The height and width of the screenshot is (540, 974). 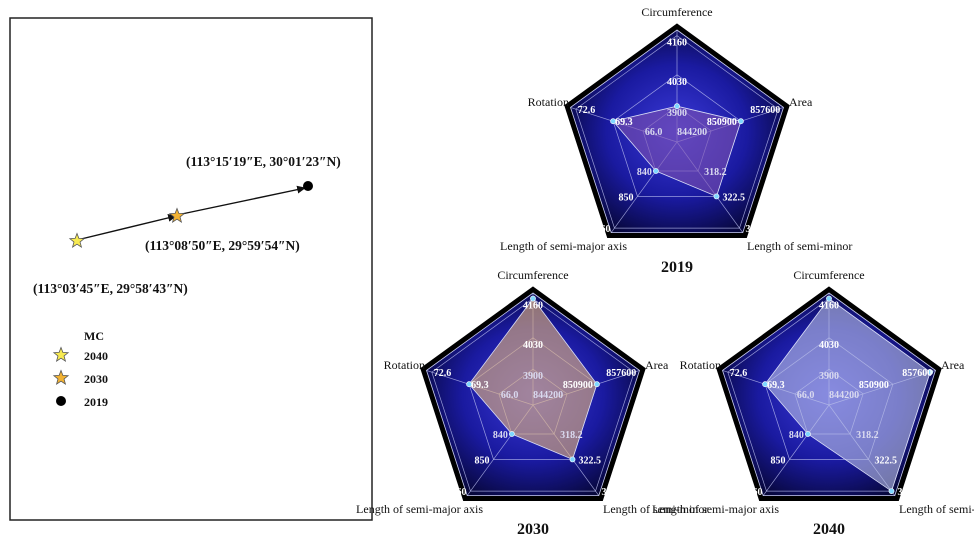 What do you see at coordinates (61, 377) in the screenshot?
I see `legend-star-2030-icon` at bounding box center [61, 377].